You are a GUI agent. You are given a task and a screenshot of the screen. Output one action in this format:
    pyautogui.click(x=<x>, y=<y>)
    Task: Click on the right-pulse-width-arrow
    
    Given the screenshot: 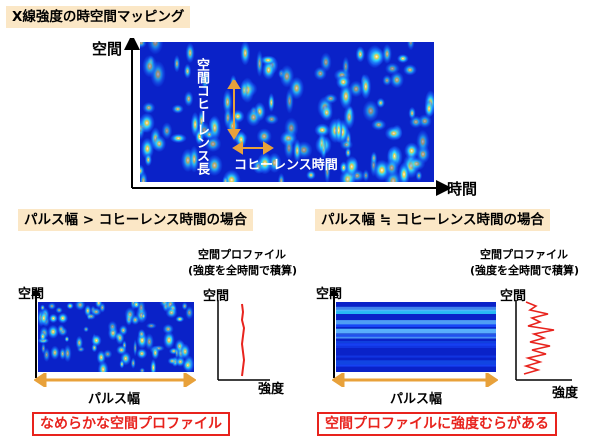 What is the action you would take?
    pyautogui.click(x=415, y=380)
    